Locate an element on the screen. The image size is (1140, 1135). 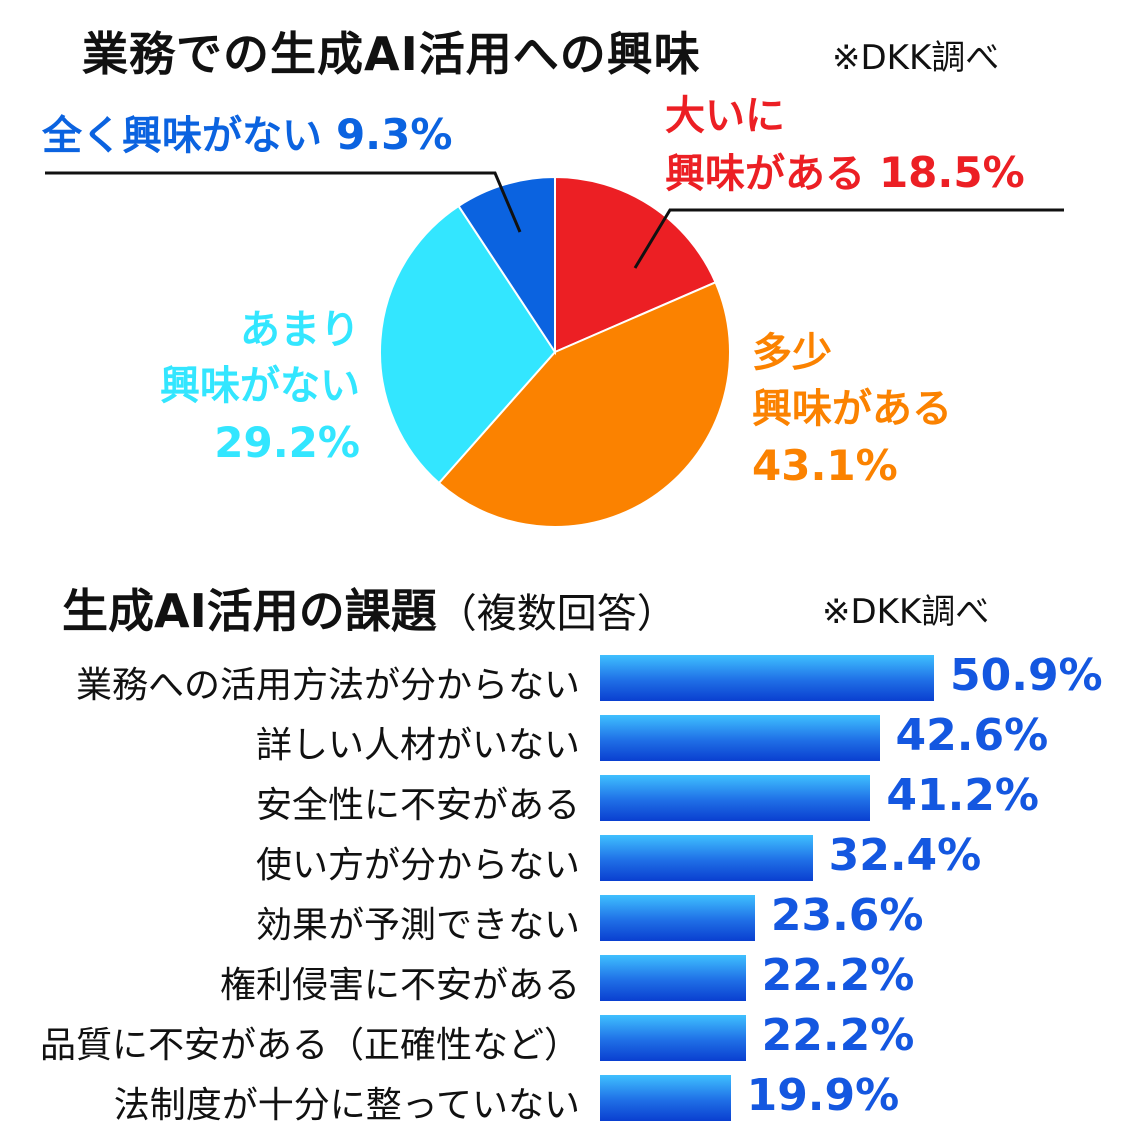
bar-category-label: 使い方が分からない is located at coordinates (417, 865).